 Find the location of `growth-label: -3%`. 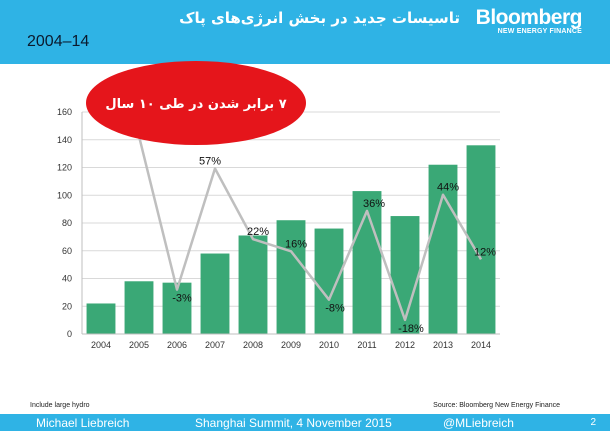

growth-label: -3% is located at coordinates (182, 299).